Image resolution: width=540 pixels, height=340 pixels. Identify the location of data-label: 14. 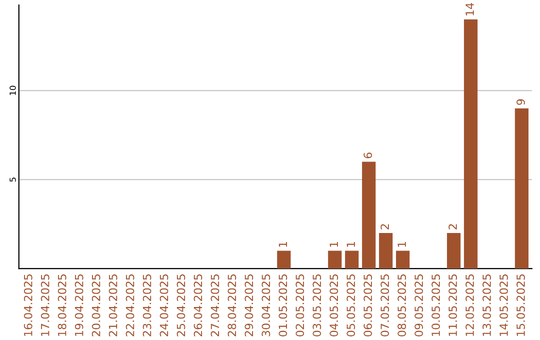
(470, 9).